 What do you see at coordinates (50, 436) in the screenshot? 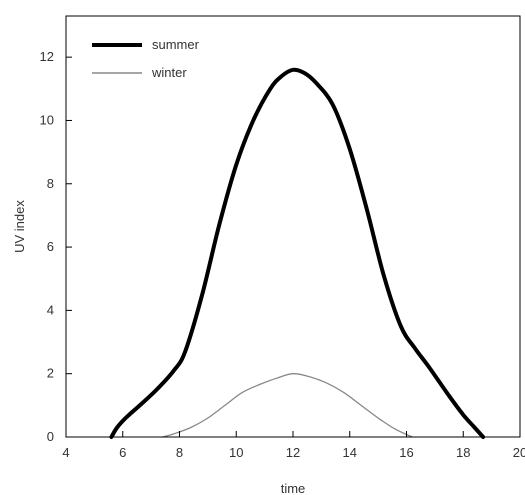
I see `y-tick-label-0: 0` at bounding box center [50, 436].